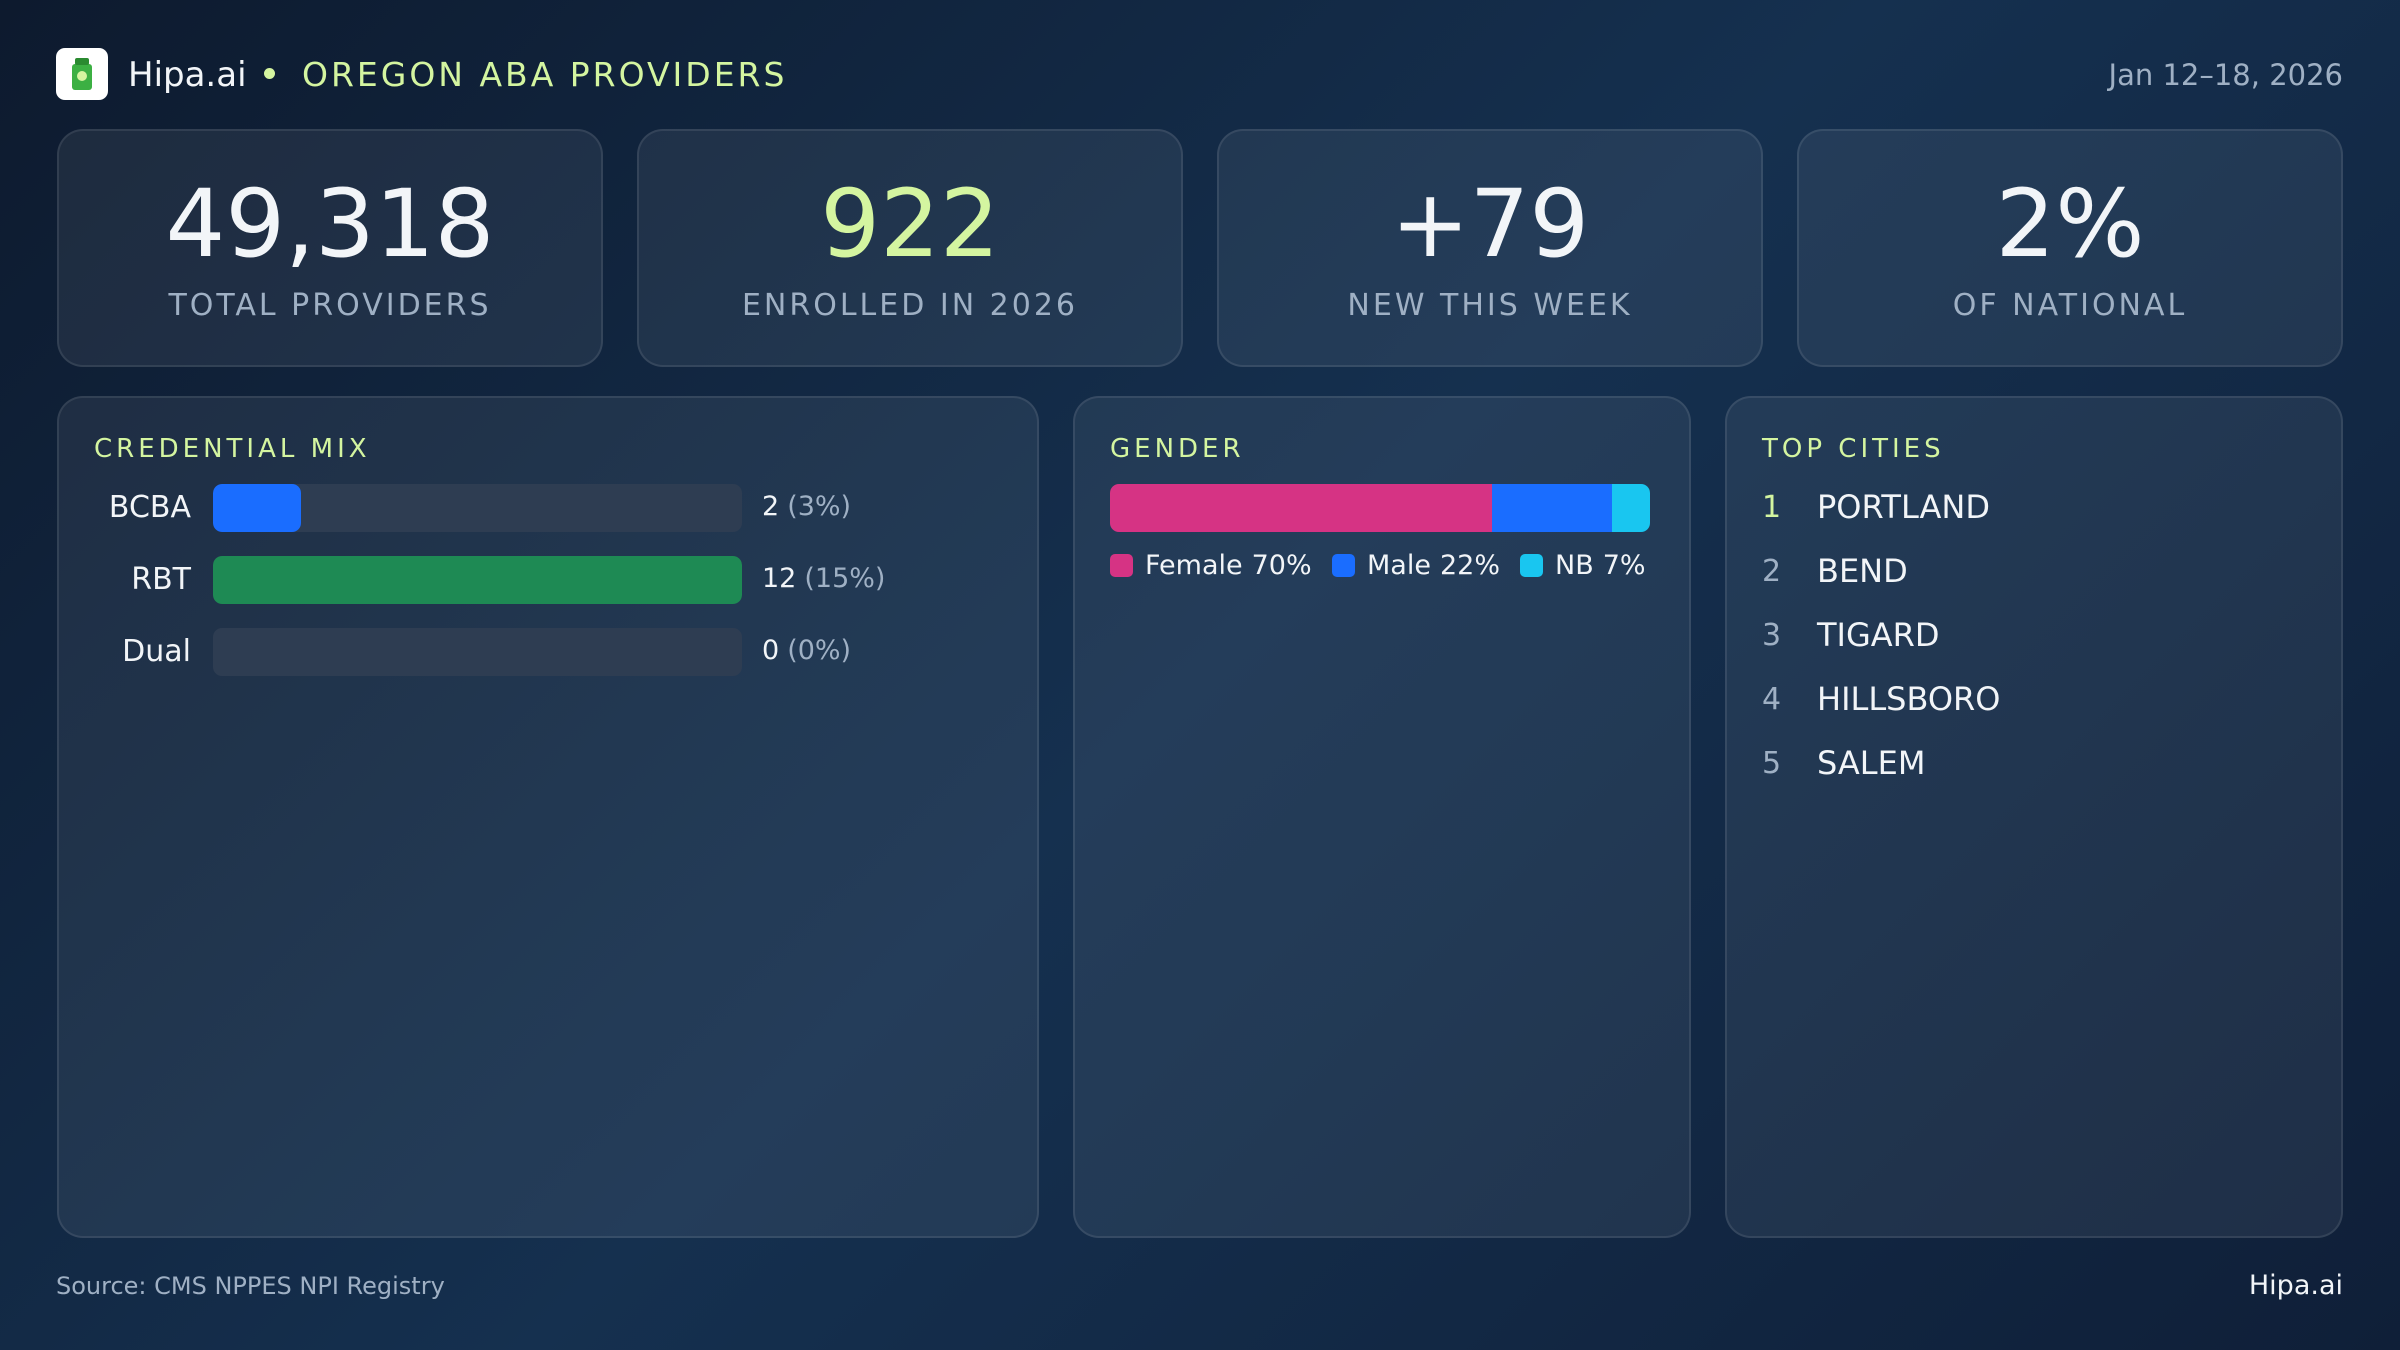 Image resolution: width=2400 pixels, height=1350 pixels. Describe the element at coordinates (1490, 305) in the screenshot. I see `kpi-label: NEW THIS WEEK` at that location.